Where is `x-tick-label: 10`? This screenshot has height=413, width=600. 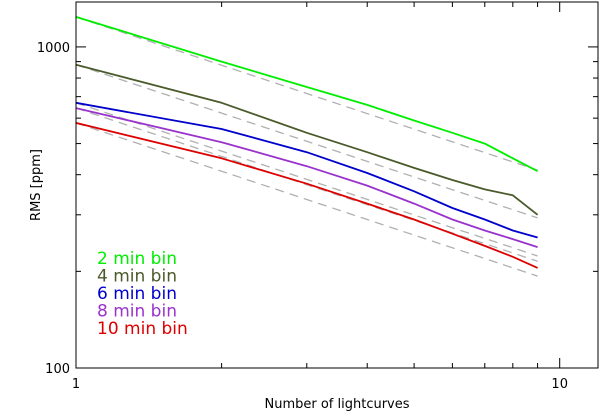 x-tick-label: 10 is located at coordinates (559, 384).